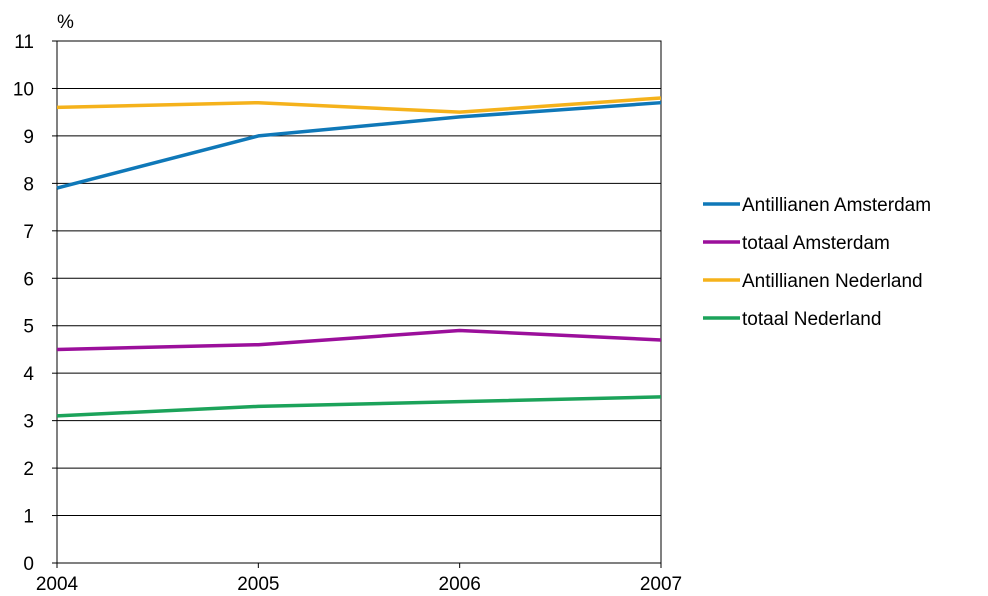 The width and height of the screenshot is (988, 596). What do you see at coordinates (28, 279) in the screenshot?
I see `y-tick-label: 6` at bounding box center [28, 279].